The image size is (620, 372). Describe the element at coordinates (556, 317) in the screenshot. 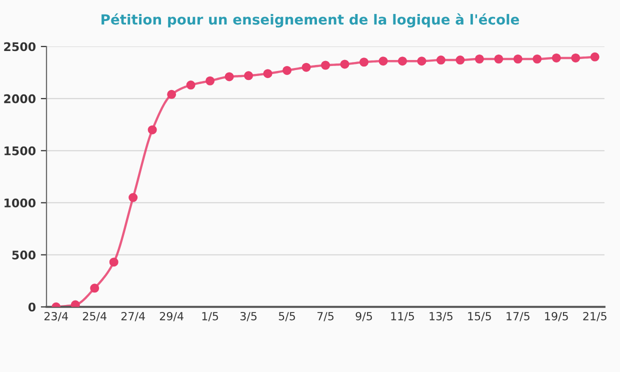

I see `x-tick-label: 19/5` at that location.